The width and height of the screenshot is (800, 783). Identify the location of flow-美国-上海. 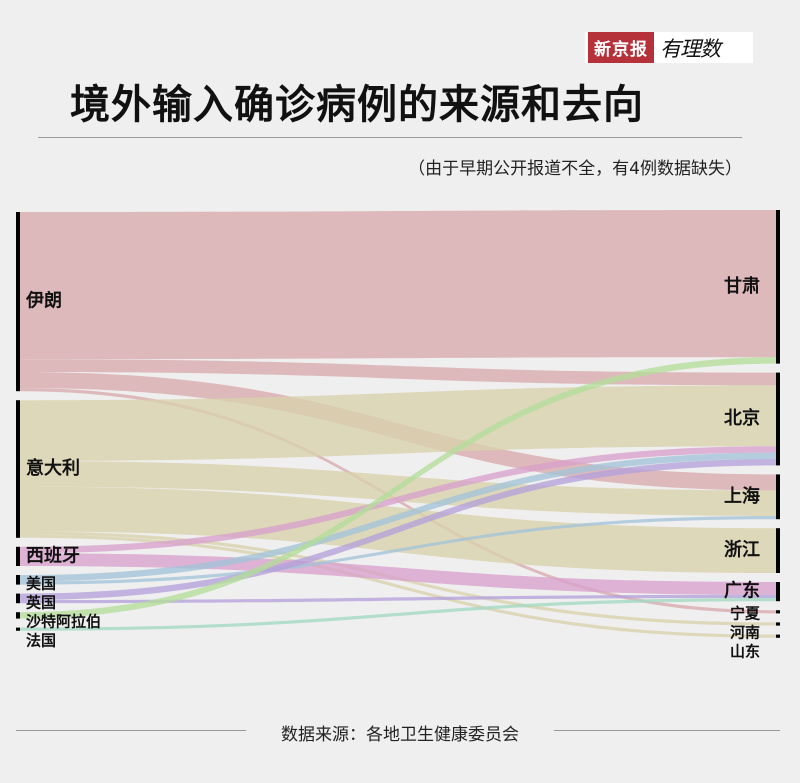
(398, 550).